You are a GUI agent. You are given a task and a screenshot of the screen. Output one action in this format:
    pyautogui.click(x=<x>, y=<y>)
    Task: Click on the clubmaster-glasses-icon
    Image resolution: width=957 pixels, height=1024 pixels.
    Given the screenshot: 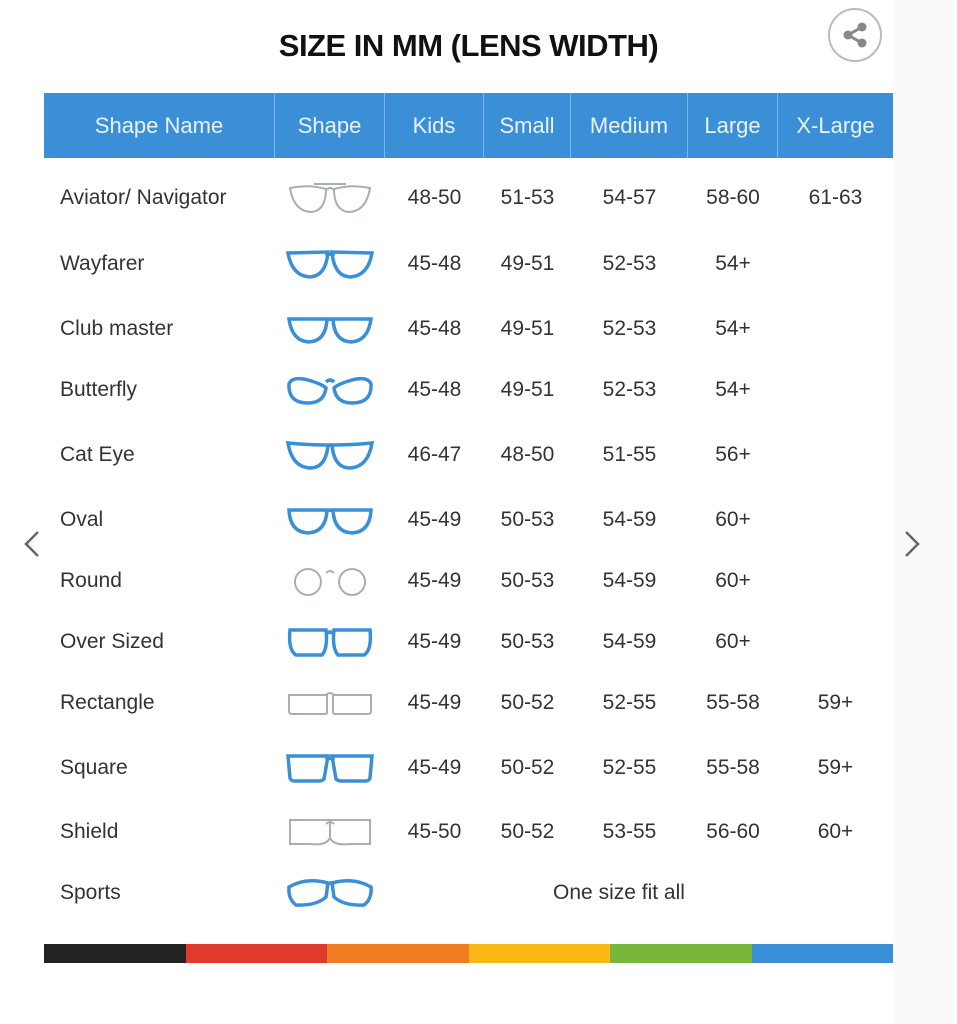 What is the action you would take?
    pyautogui.click(x=330, y=329)
    